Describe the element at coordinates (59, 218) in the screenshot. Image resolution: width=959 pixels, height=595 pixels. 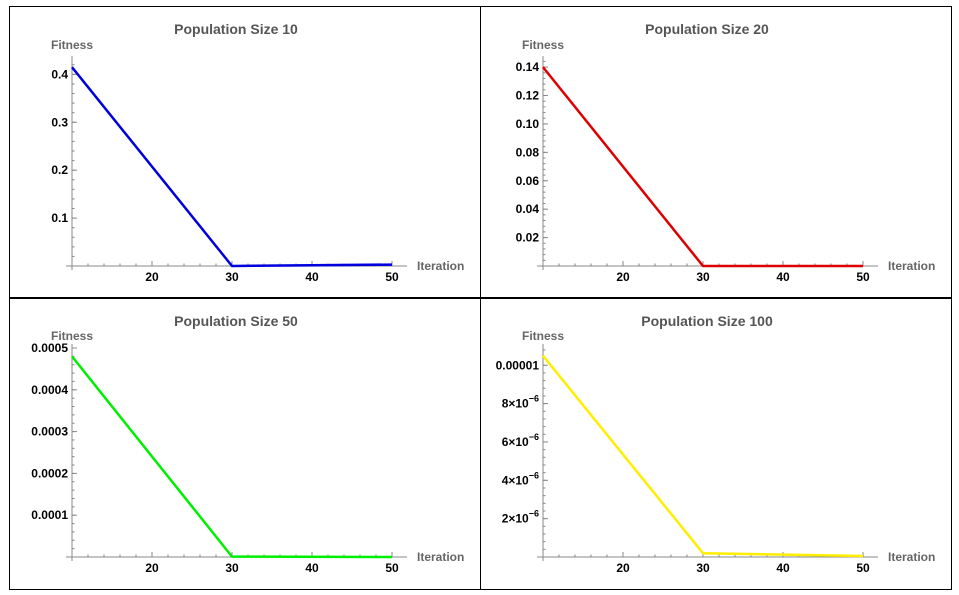
I see `y-tick-label: 0.1` at that location.